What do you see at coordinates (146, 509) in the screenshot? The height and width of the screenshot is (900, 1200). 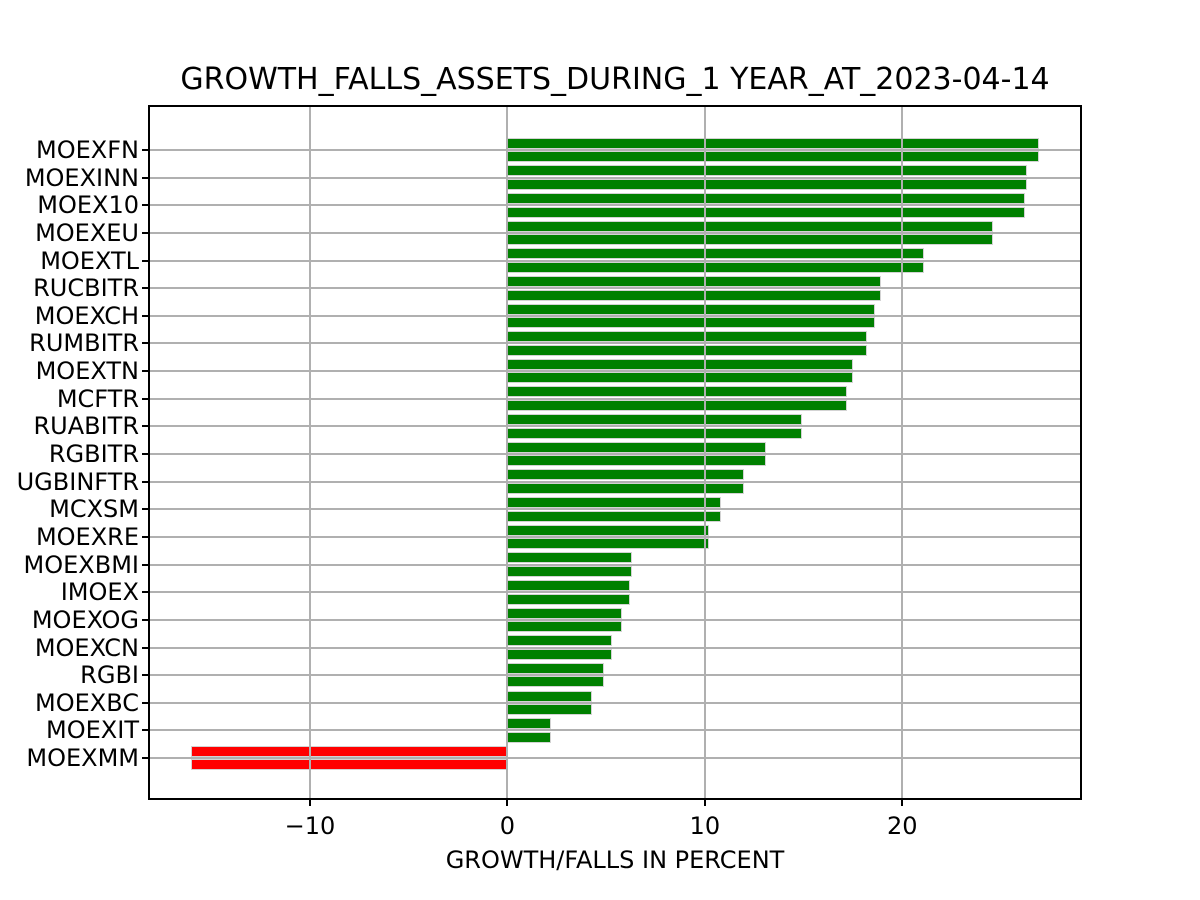 I see `y-tick-MCXSM` at bounding box center [146, 509].